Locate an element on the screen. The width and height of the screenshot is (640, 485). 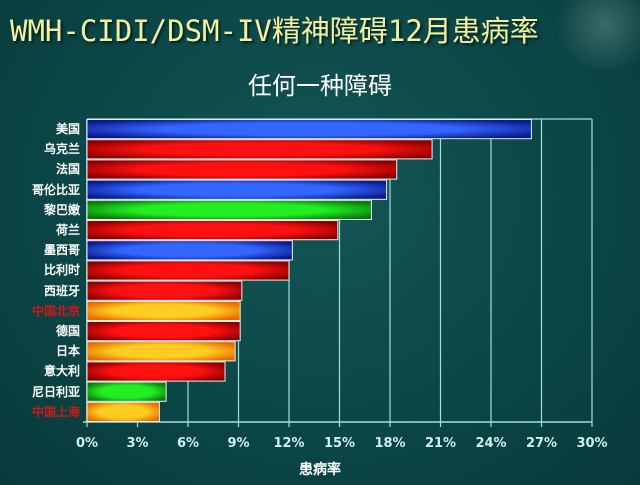
category-label: 意大利 is located at coordinates (61, 371).